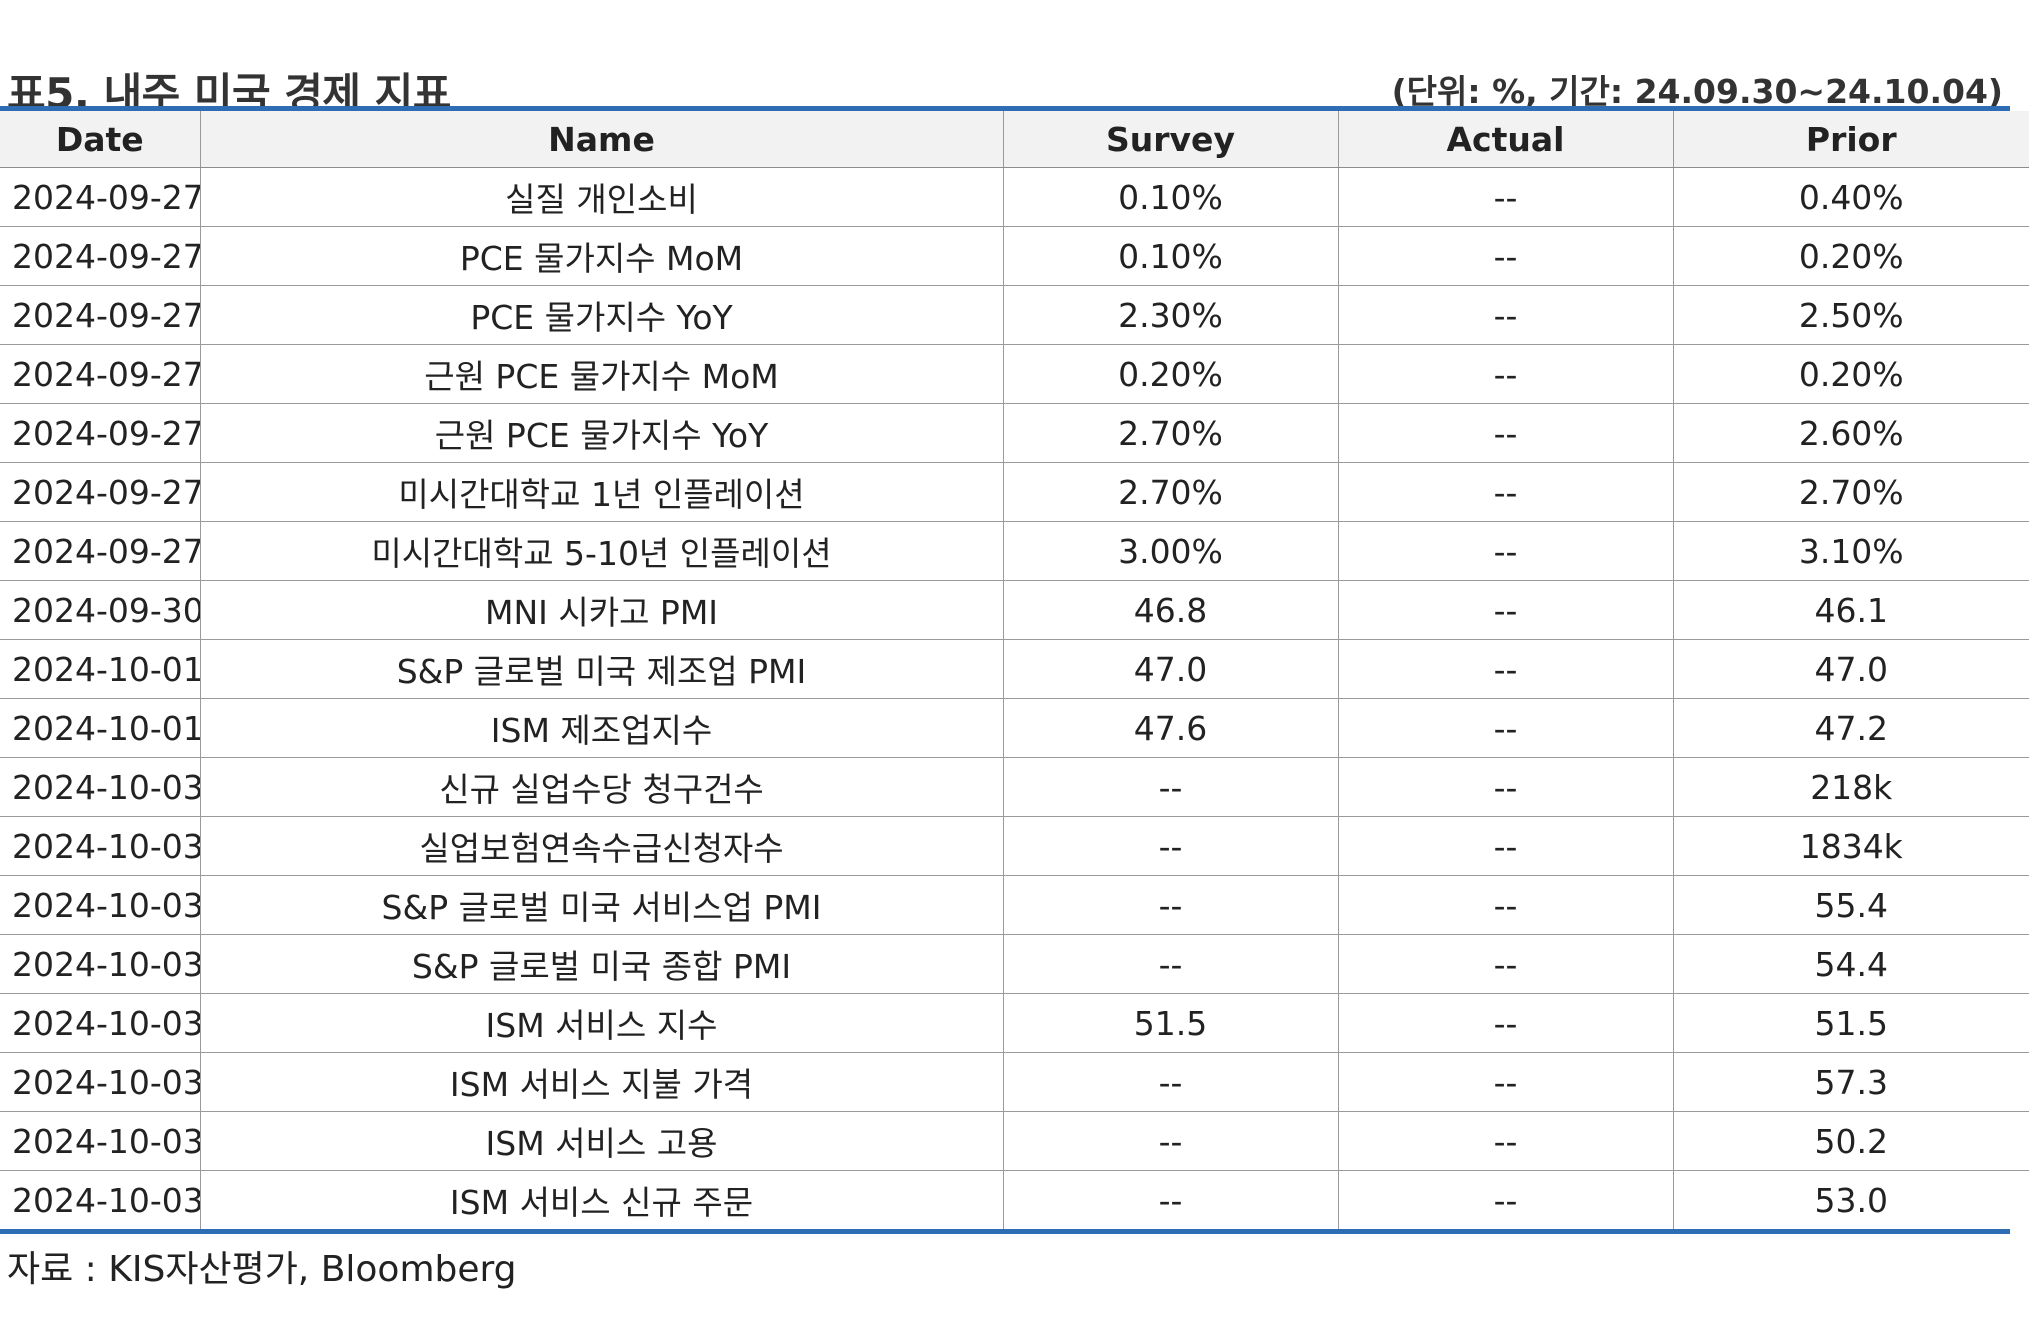 Image resolution: width=2029 pixels, height=1338 pixels. I want to click on table-row: 2024-09-27 PCE 물가지수 MoM 0.10% -- 0.20%, so click(1014, 256).